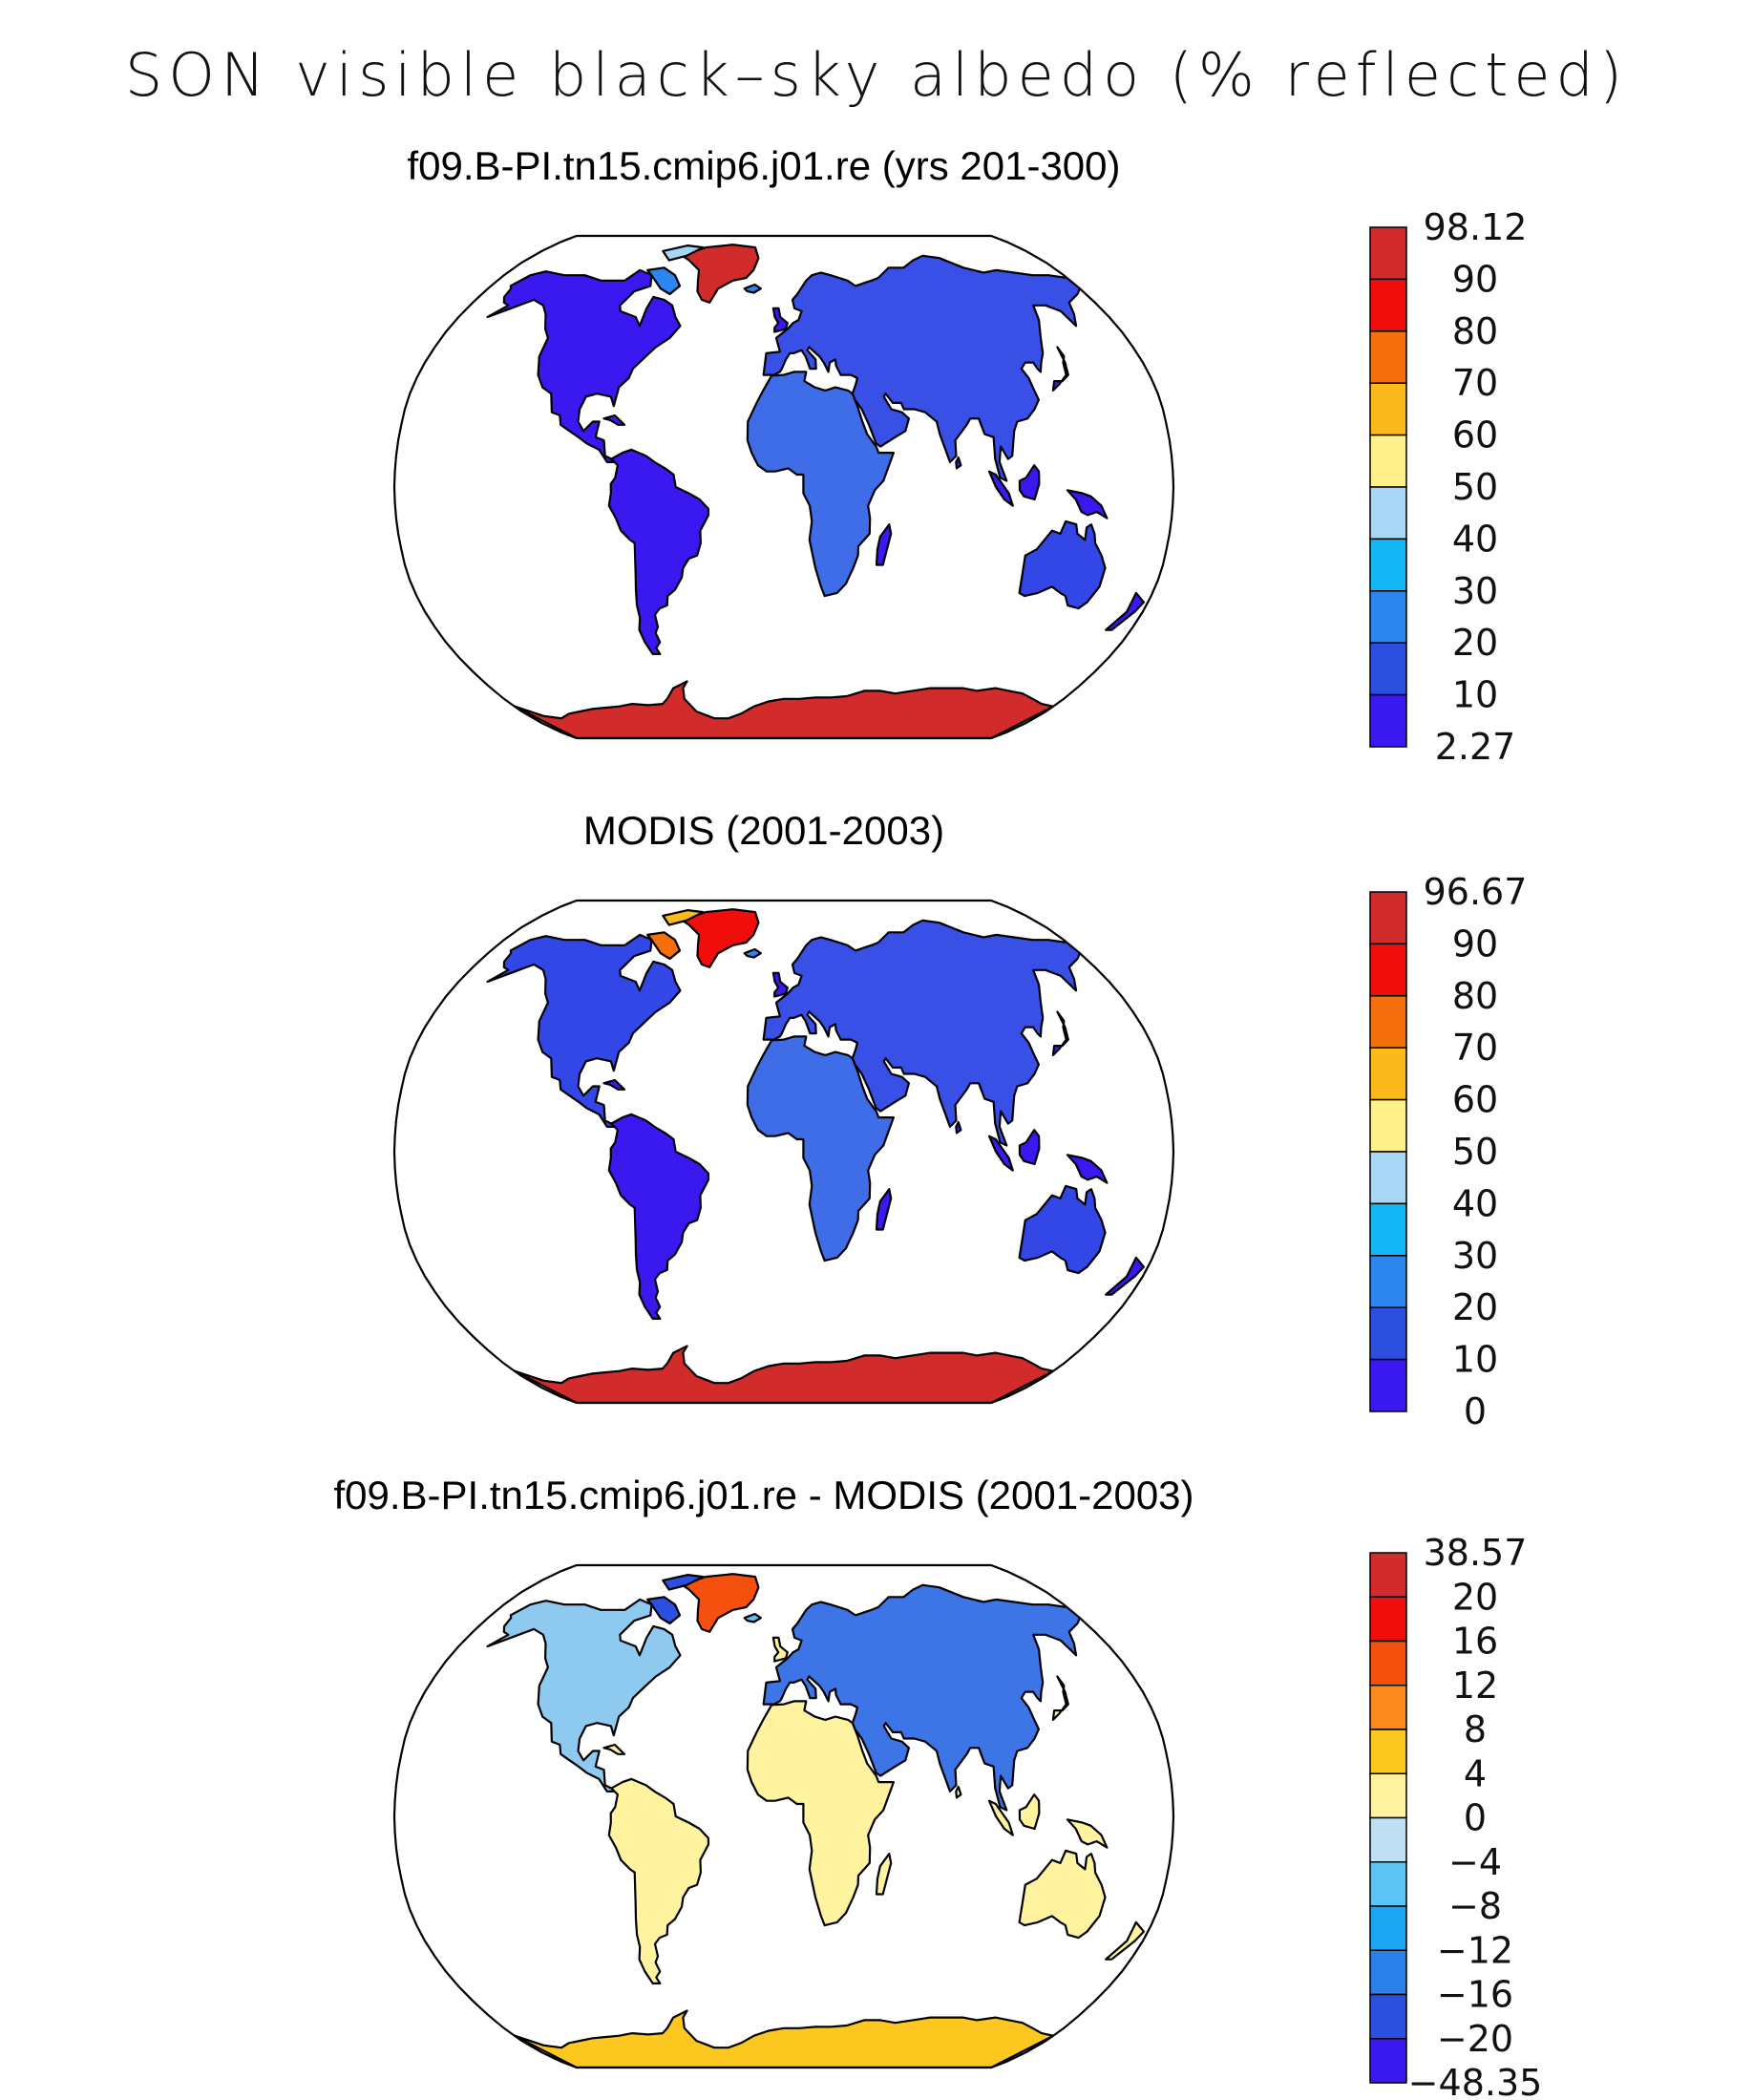 Image resolution: width=1753 pixels, height=2100 pixels. Describe the element at coordinates (1476, 1553) in the screenshot. I see `colorbar-tick-label: 38.57` at that location.